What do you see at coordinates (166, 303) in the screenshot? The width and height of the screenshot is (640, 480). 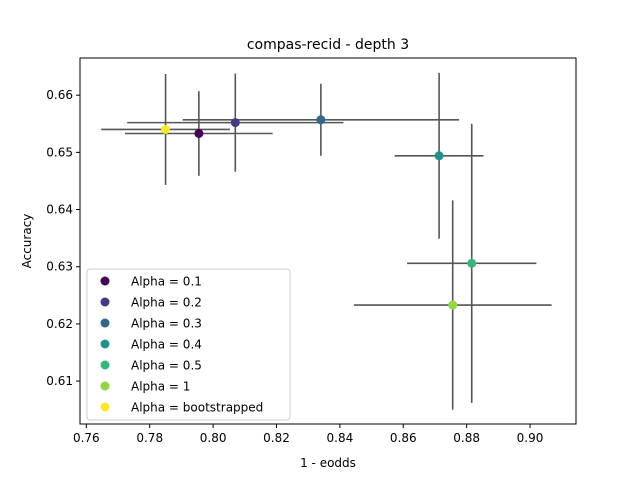 I see `legend-label: Alpha = 0.2` at bounding box center [166, 303].